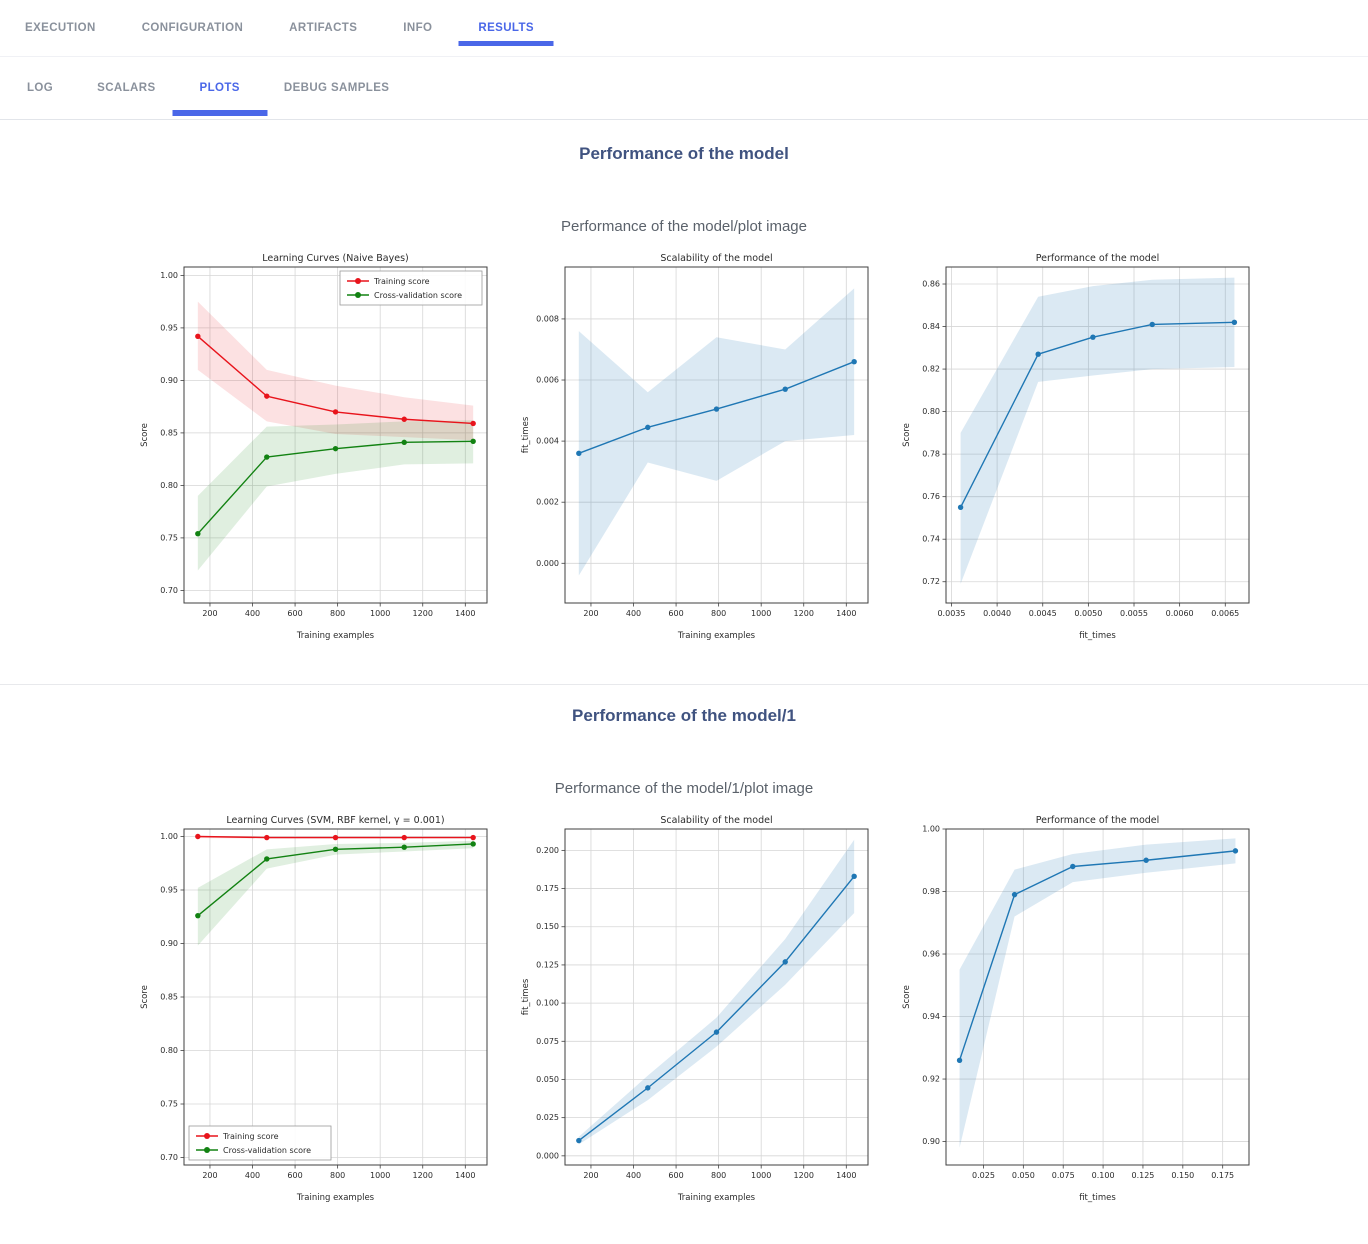 This screenshot has height=1244, width=1368. I want to click on svg-text: 0.006, so click(547, 380).